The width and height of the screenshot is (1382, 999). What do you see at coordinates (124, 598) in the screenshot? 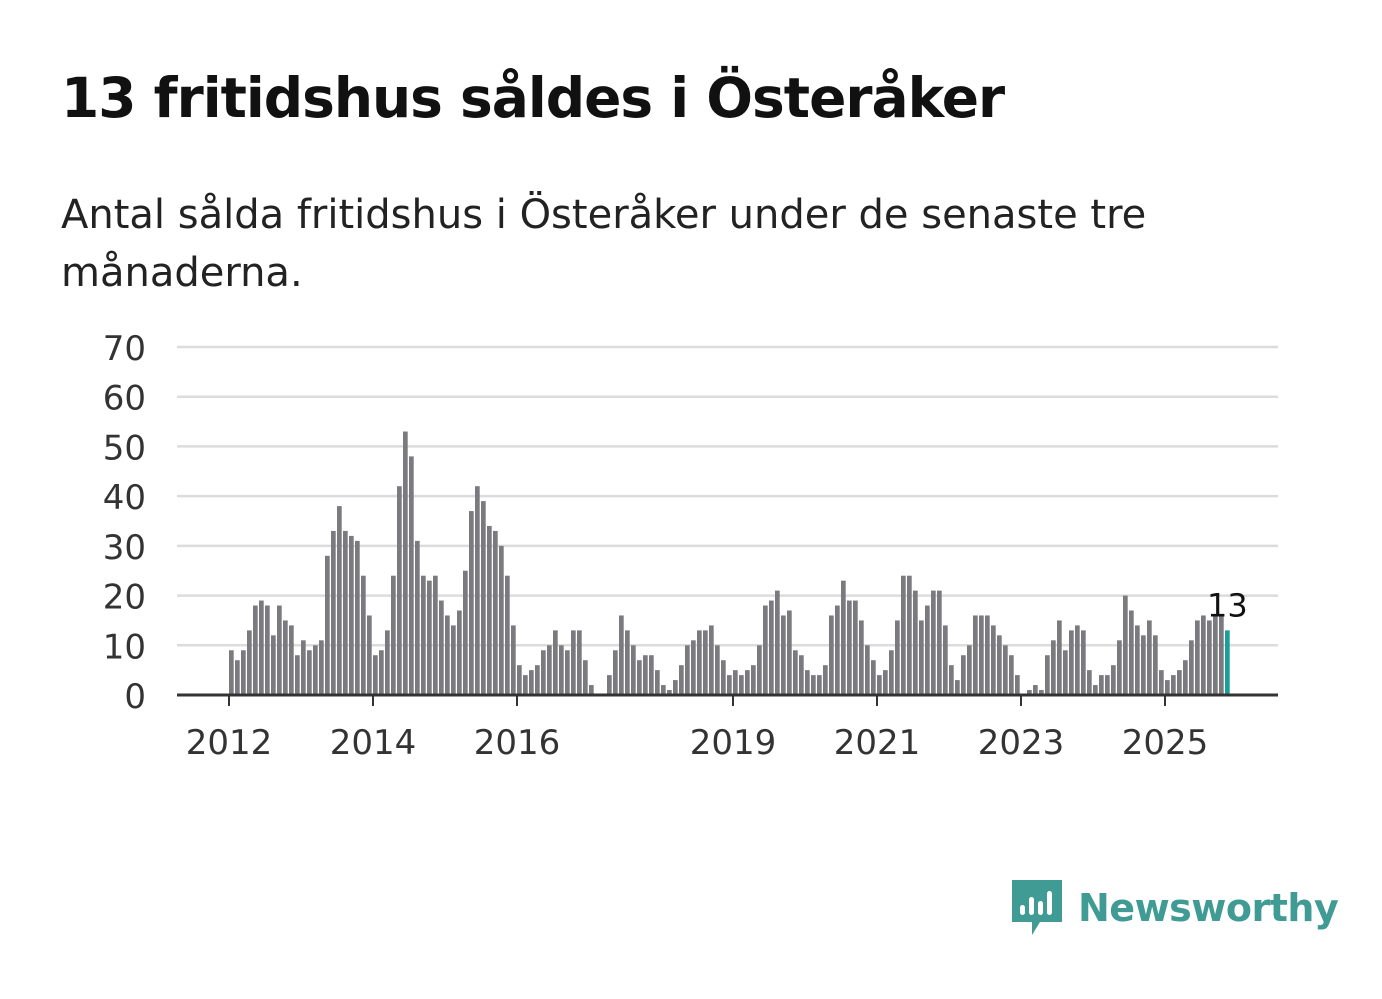
I see `y-tick-label: 20` at bounding box center [124, 598].